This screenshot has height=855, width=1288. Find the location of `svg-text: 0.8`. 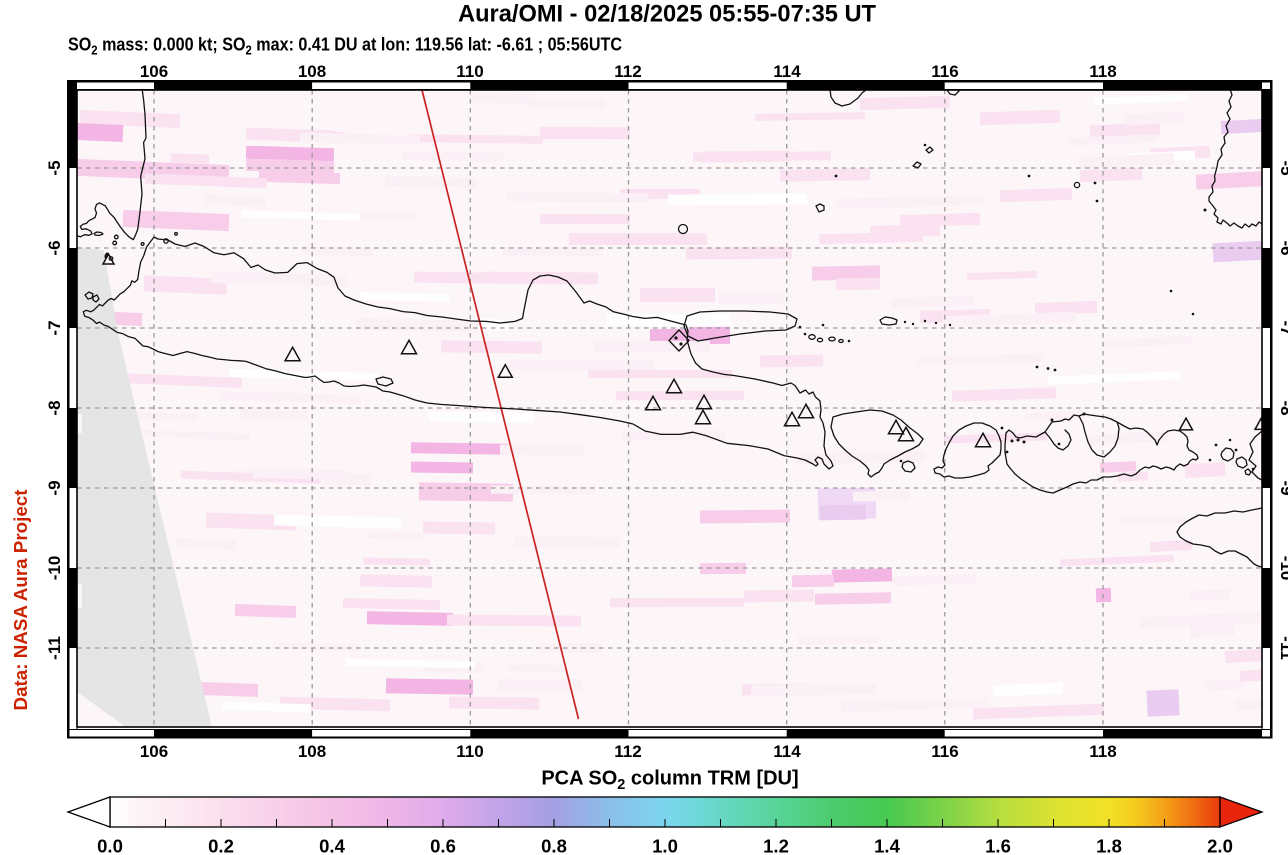

svg-text: 0.8 is located at coordinates (554, 845).